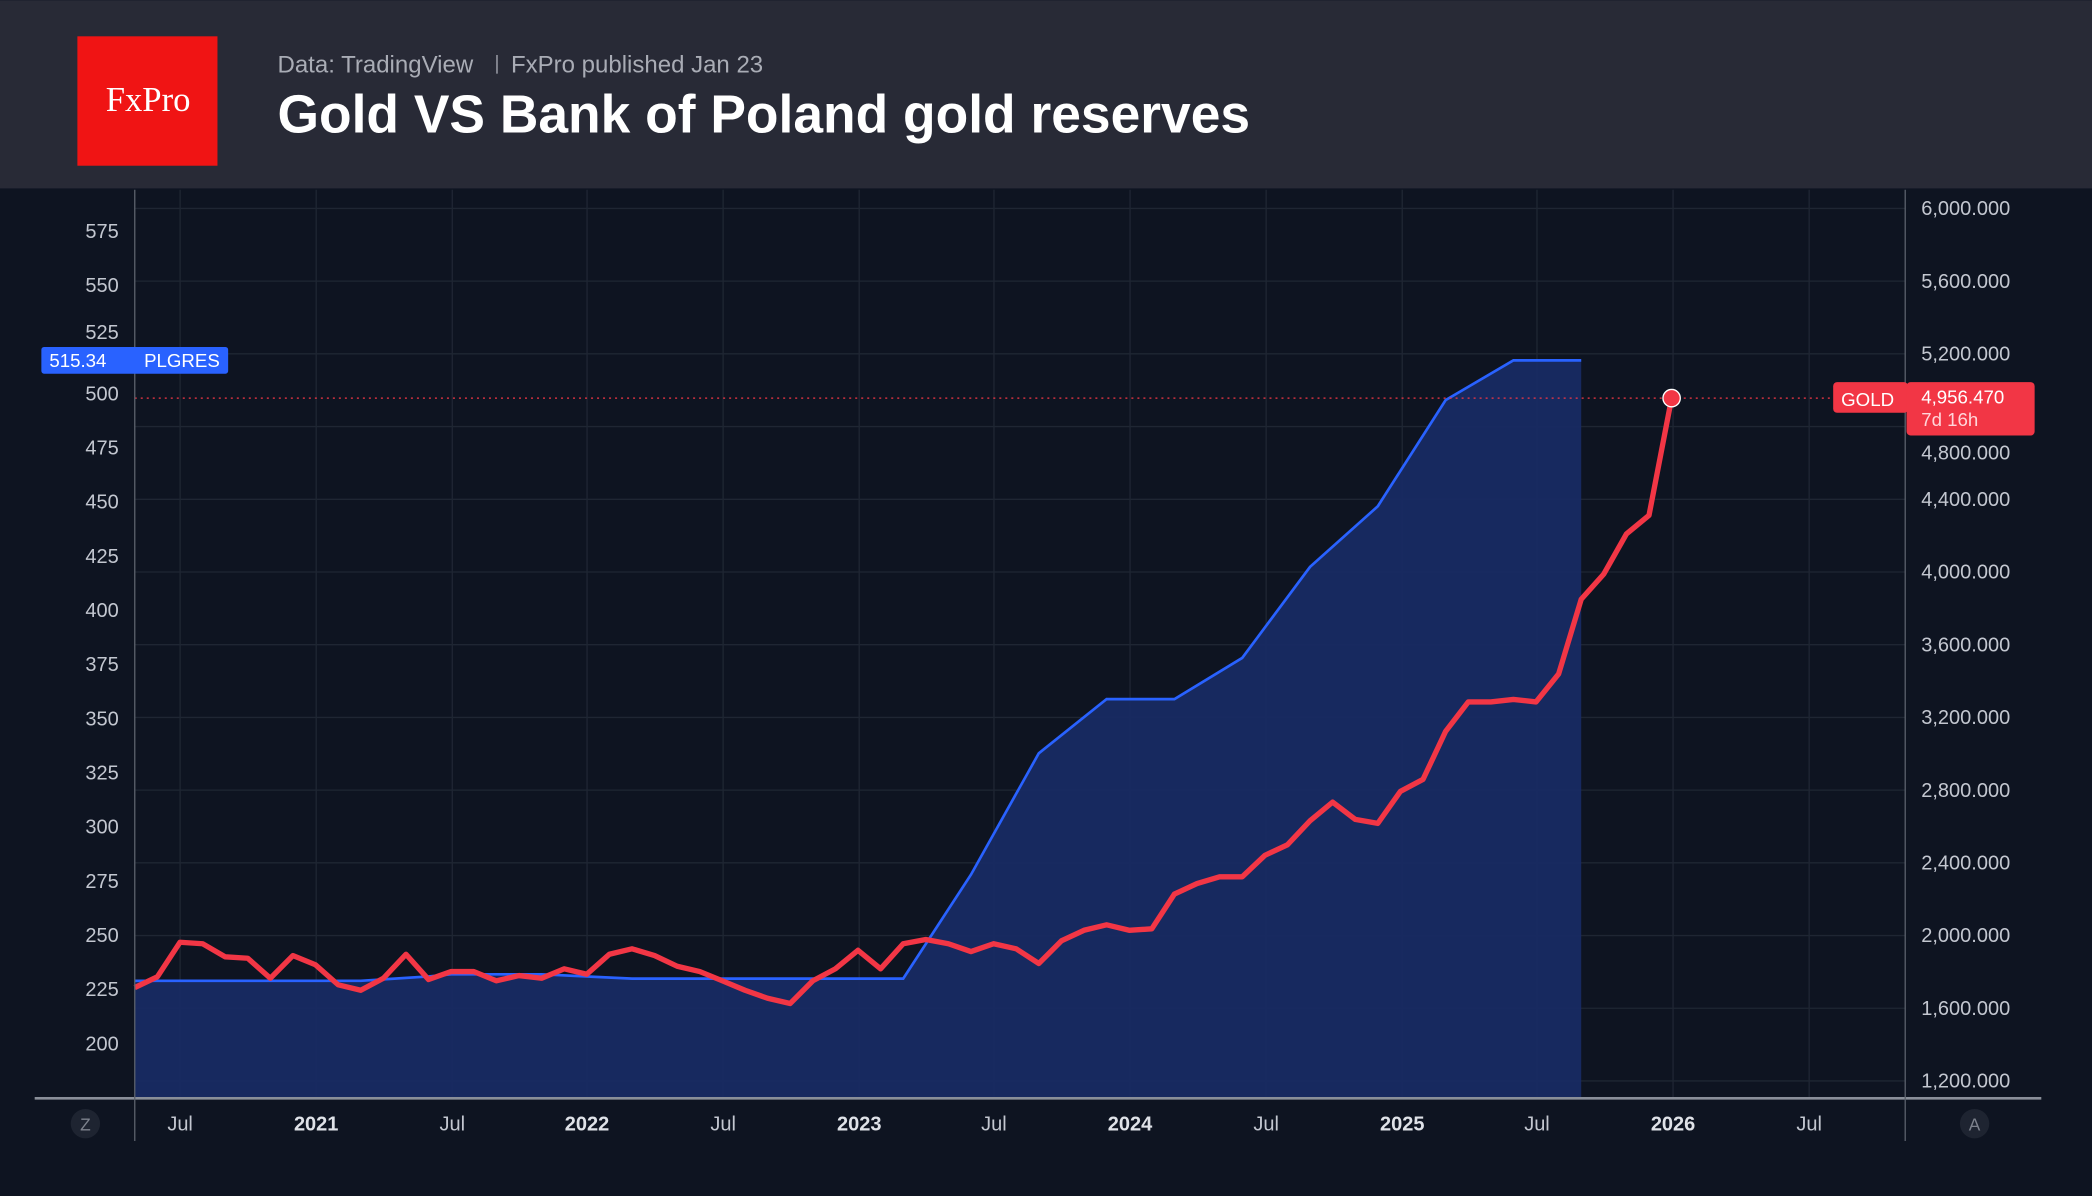 The height and width of the screenshot is (1196, 2092). Describe the element at coordinates (1402, 1124) in the screenshot. I see `x-axis-tick: 2025` at that location.